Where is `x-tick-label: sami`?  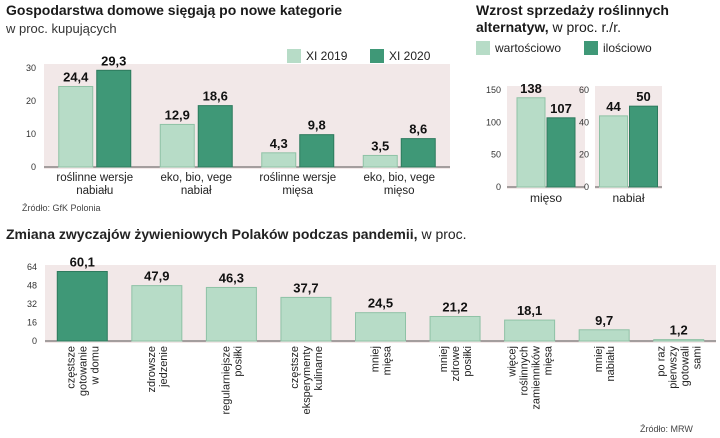
x-tick-label: sami is located at coordinates (698, 357).